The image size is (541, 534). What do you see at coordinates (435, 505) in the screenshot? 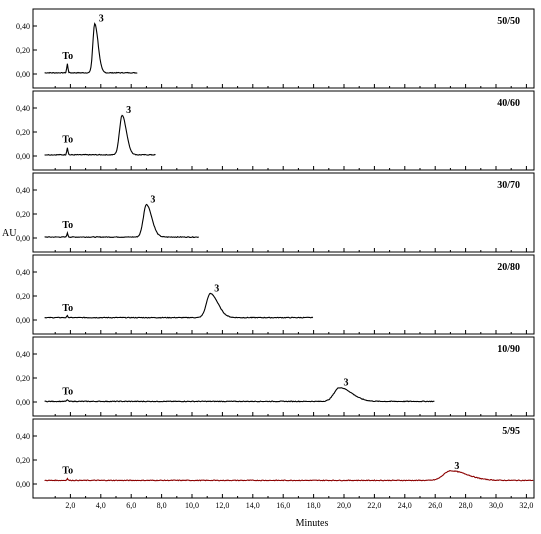
I see `x-tick-label: 26,0` at bounding box center [435, 505].